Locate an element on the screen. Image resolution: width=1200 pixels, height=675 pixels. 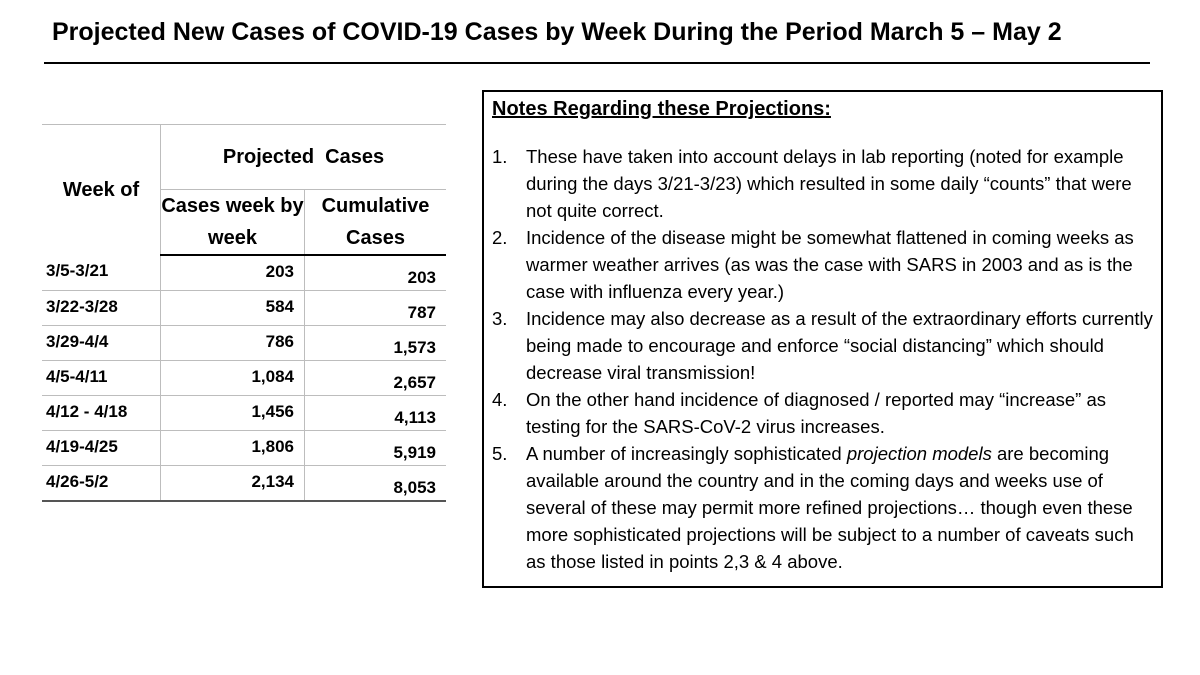
table-row: 3/22-3/28 584 787 is located at coordinates (244, 308).